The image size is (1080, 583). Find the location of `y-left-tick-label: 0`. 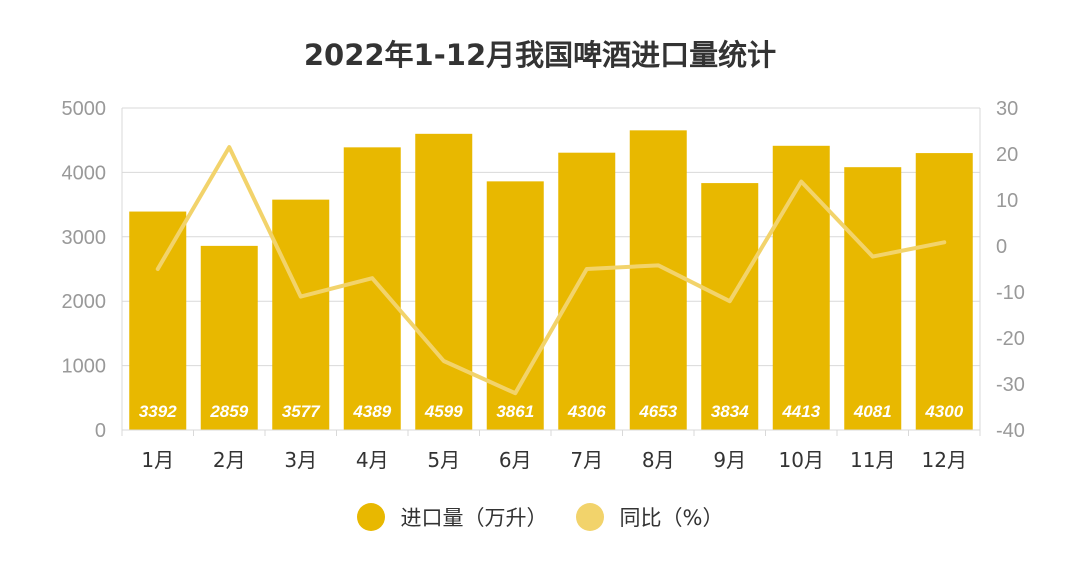

y-left-tick-label: 0 is located at coordinates (100, 431).